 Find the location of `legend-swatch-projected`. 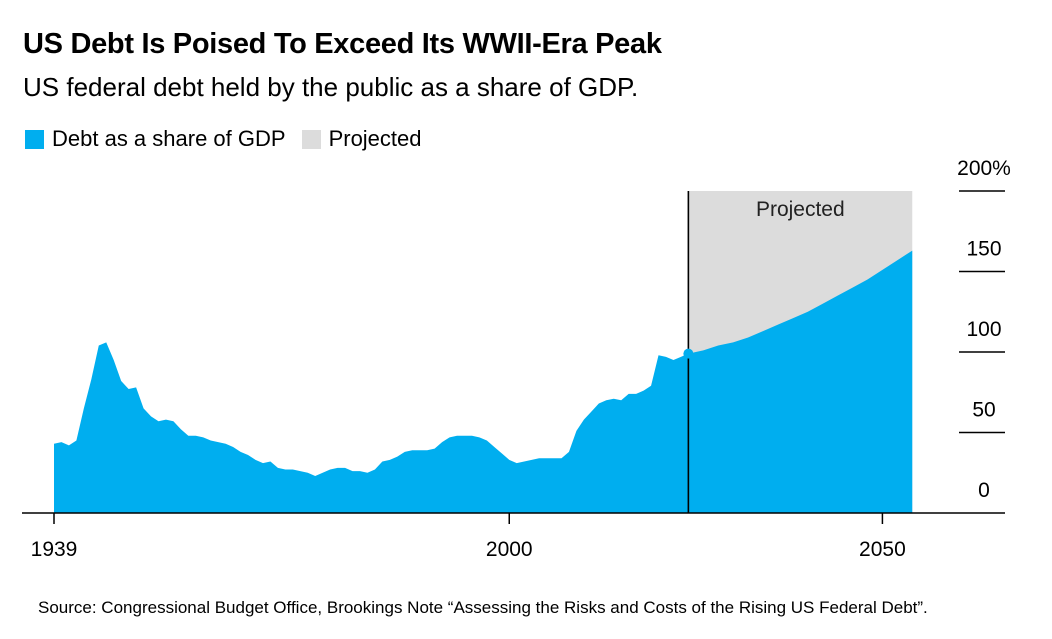

legend-swatch-projected is located at coordinates (311, 139).